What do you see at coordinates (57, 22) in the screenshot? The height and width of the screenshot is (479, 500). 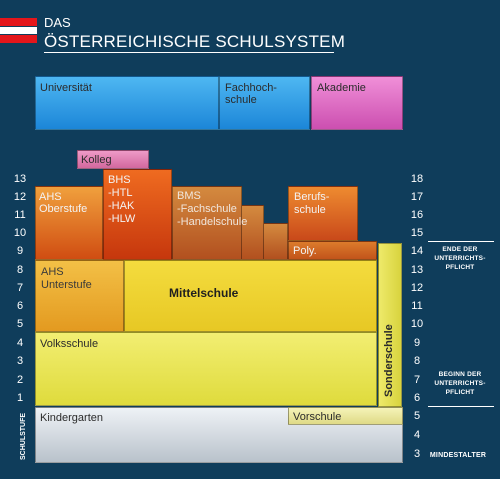 I see `title-line-1: DAS` at bounding box center [57, 22].